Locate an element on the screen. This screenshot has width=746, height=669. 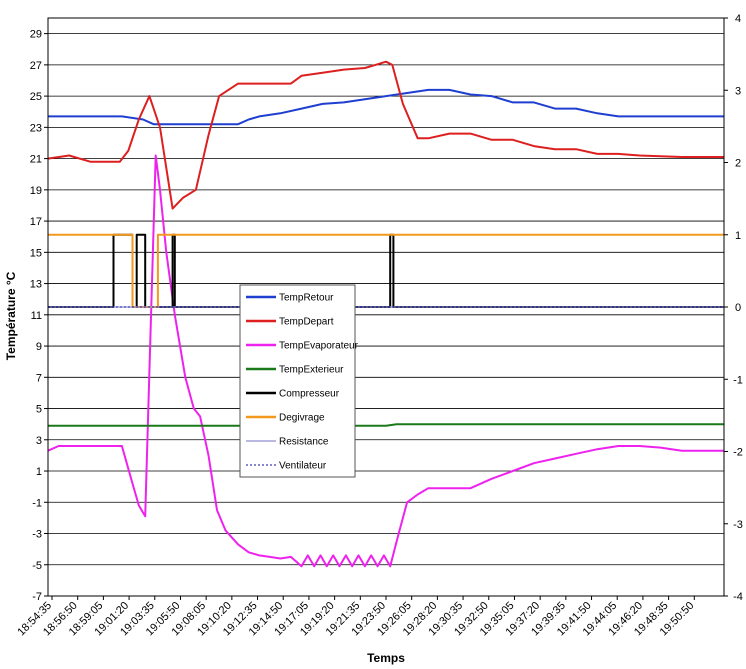
legend-label-tempretour: TempRetour is located at coordinates (306, 298).